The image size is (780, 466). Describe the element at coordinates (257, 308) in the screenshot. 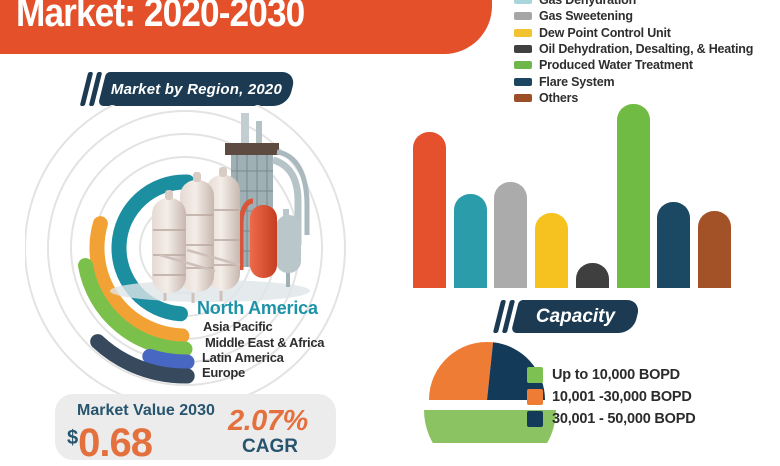

I see `region-label: North America` at that location.